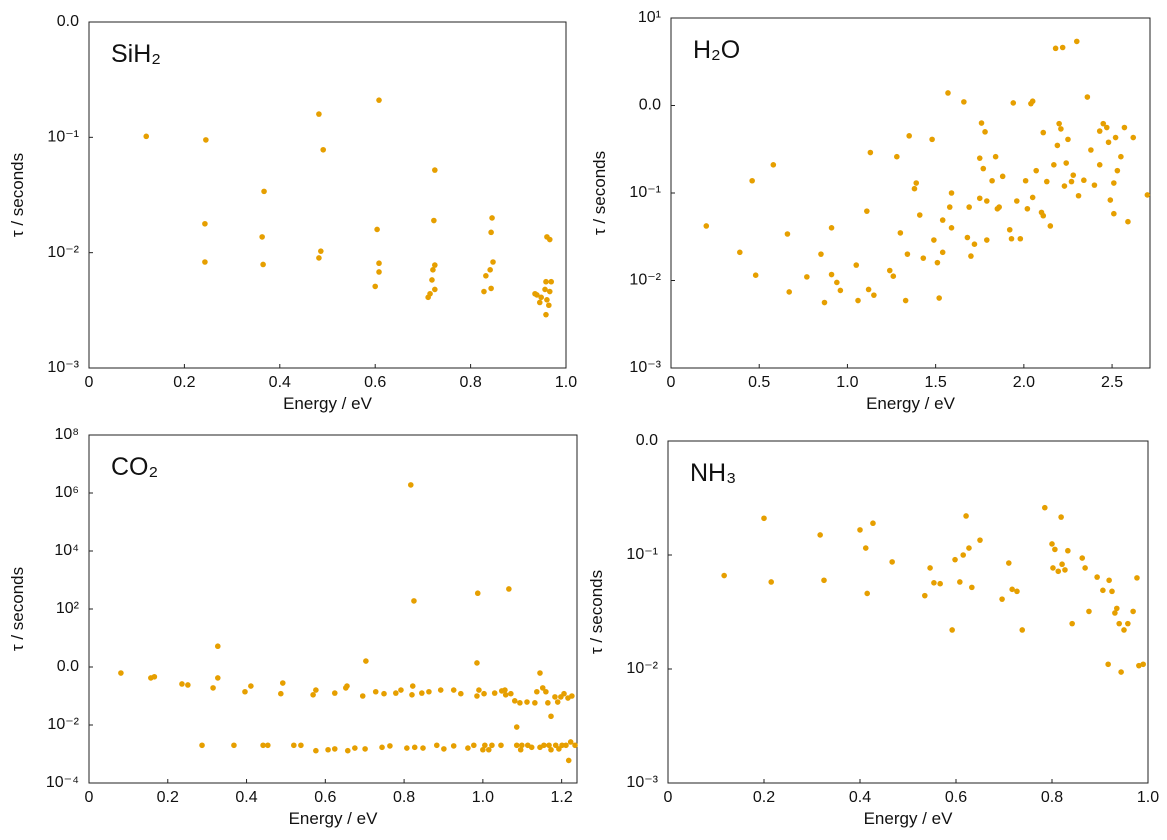  What do you see at coordinates (67, 492) in the screenshot?
I see `y-tick-label: 10⁶` at bounding box center [67, 492].